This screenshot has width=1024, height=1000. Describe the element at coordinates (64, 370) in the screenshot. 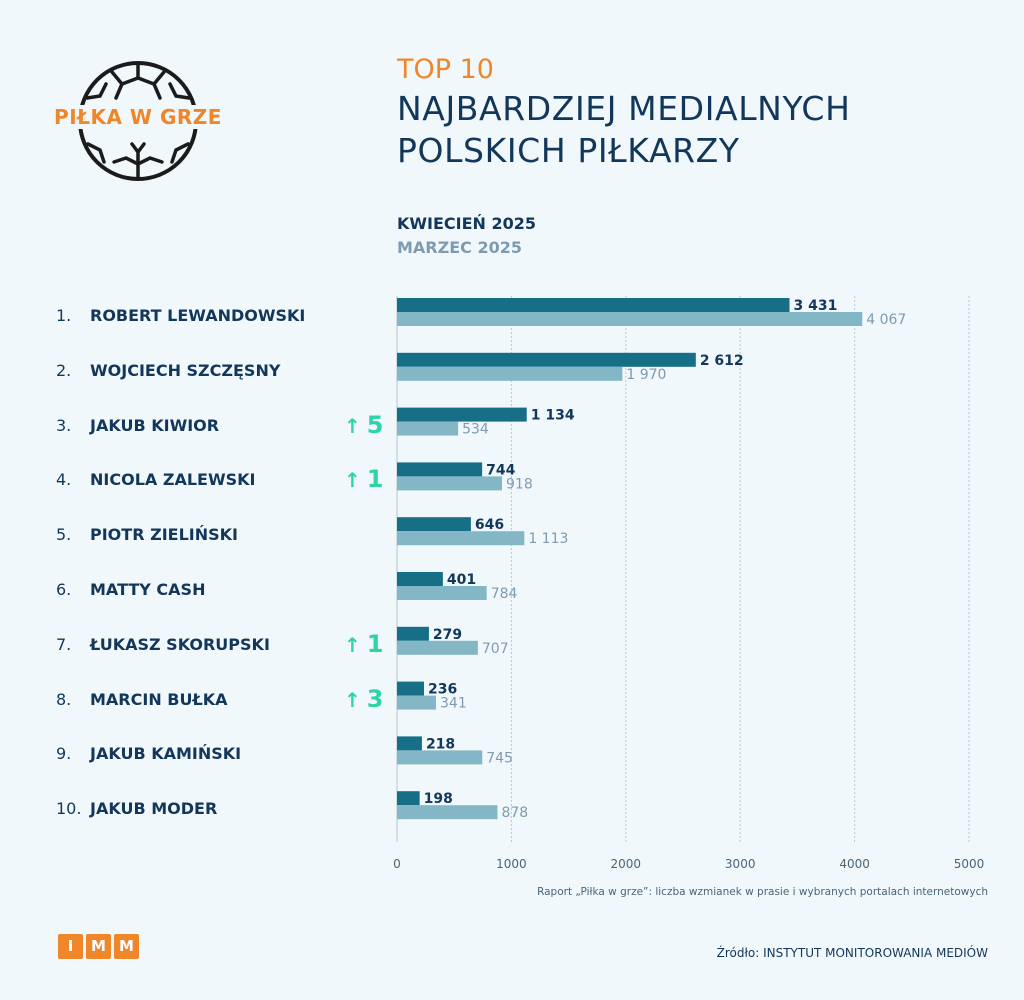

I see `player-rank: 2.` at that location.